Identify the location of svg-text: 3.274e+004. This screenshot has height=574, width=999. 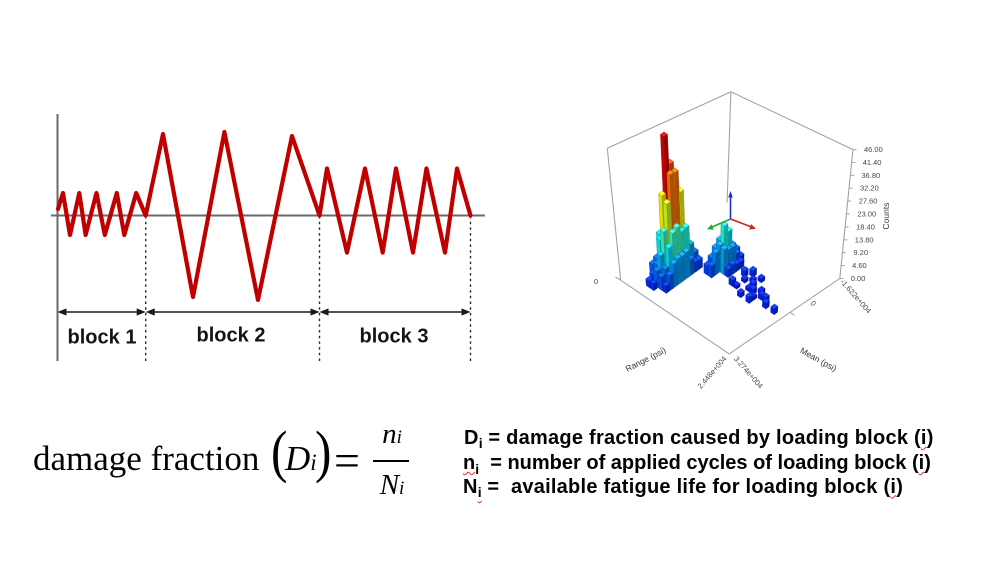
(748, 372).